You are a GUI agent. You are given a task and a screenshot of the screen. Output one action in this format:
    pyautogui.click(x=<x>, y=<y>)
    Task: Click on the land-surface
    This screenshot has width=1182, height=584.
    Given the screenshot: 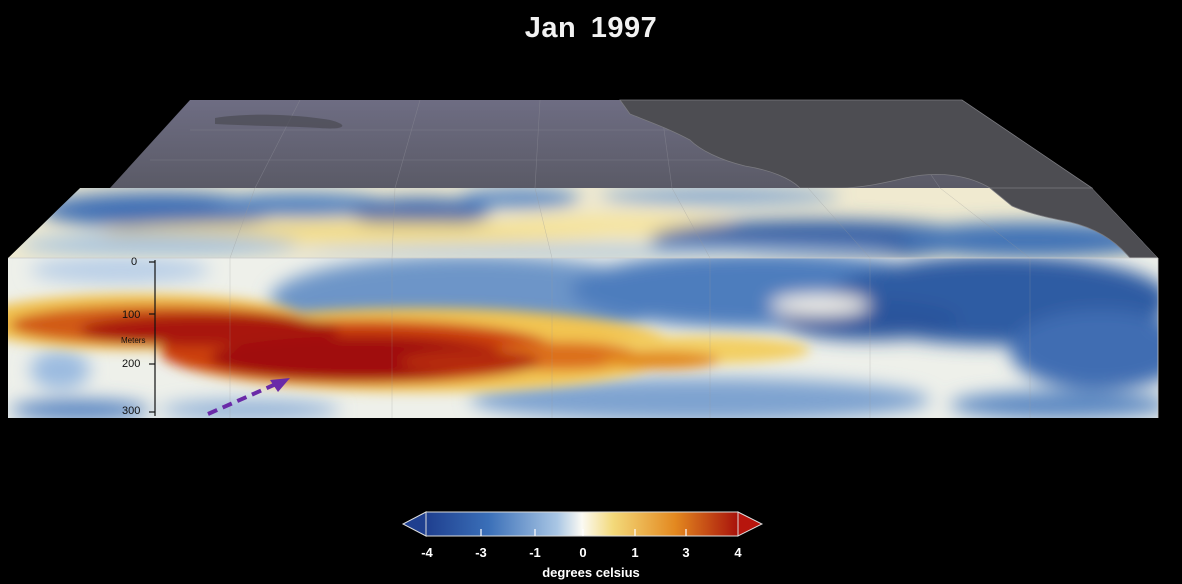 What is the action you would take?
    pyautogui.click(x=602, y=144)
    